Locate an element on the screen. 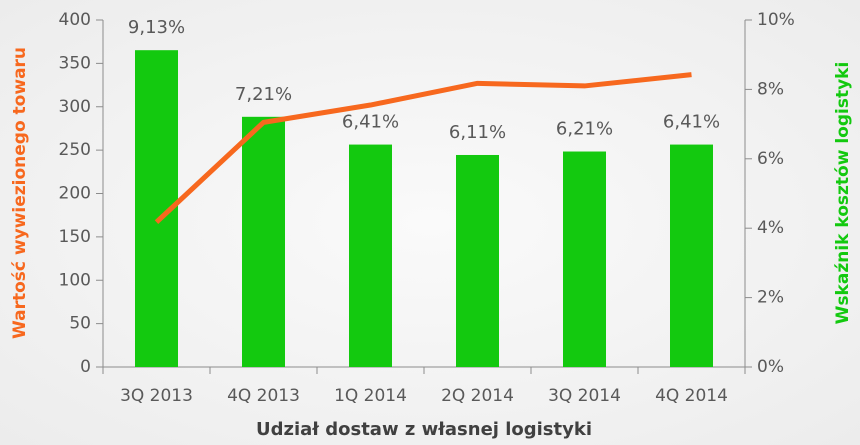 Image resolution: width=860 pixels, height=445 pixels. y-tick-label: 400 is located at coordinates (75, 20).